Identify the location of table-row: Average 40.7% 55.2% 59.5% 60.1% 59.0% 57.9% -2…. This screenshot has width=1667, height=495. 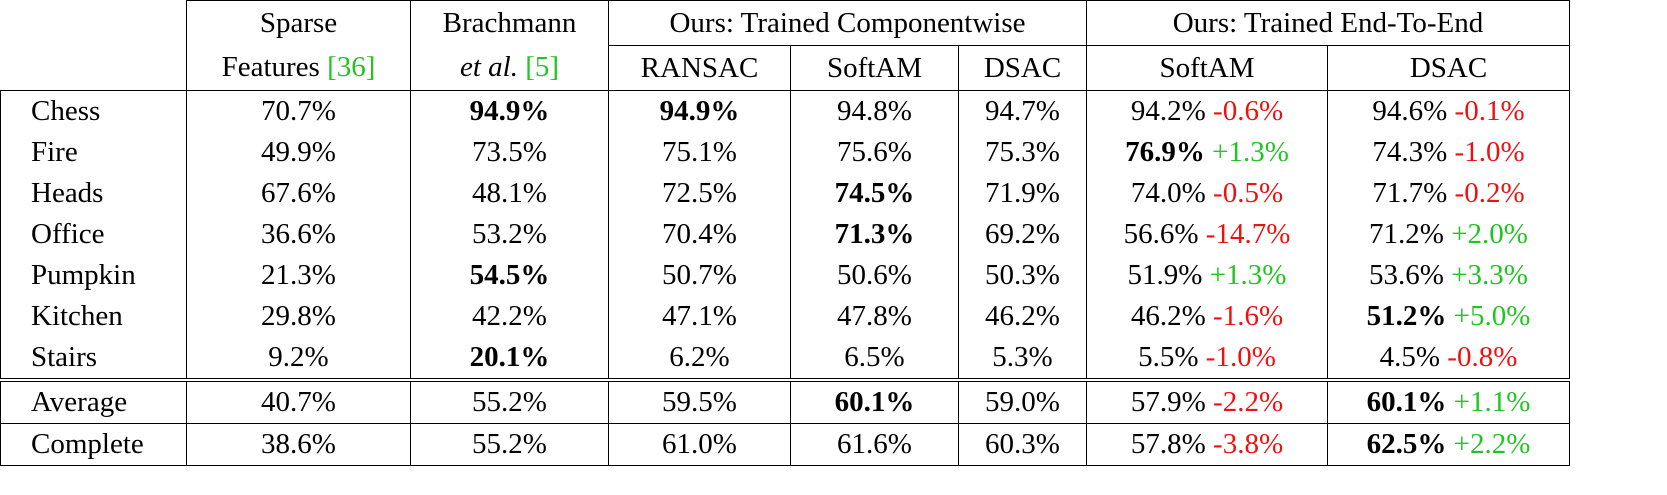
(785, 401).